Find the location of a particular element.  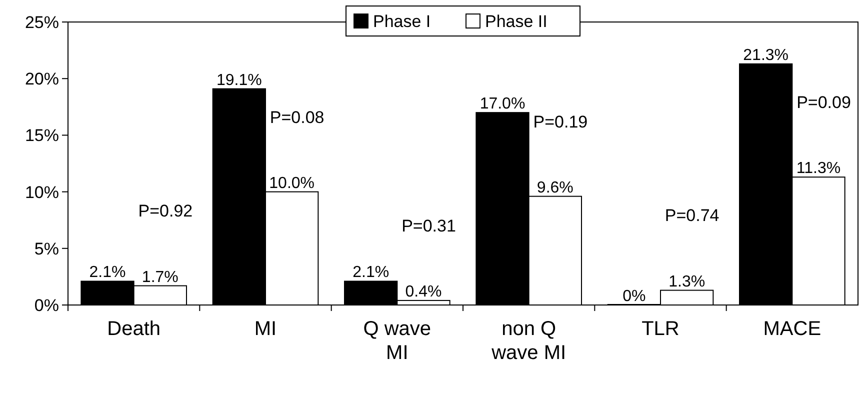

y-tick-label: 5% is located at coordinates (46, 248).